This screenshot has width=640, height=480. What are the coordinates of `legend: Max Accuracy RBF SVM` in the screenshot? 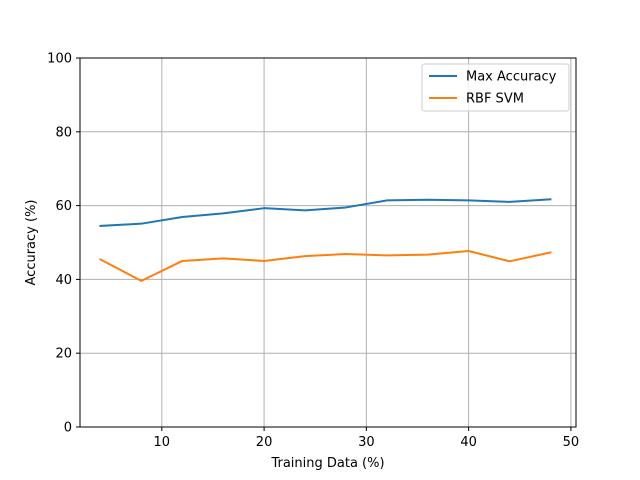 It's located at (495, 87).